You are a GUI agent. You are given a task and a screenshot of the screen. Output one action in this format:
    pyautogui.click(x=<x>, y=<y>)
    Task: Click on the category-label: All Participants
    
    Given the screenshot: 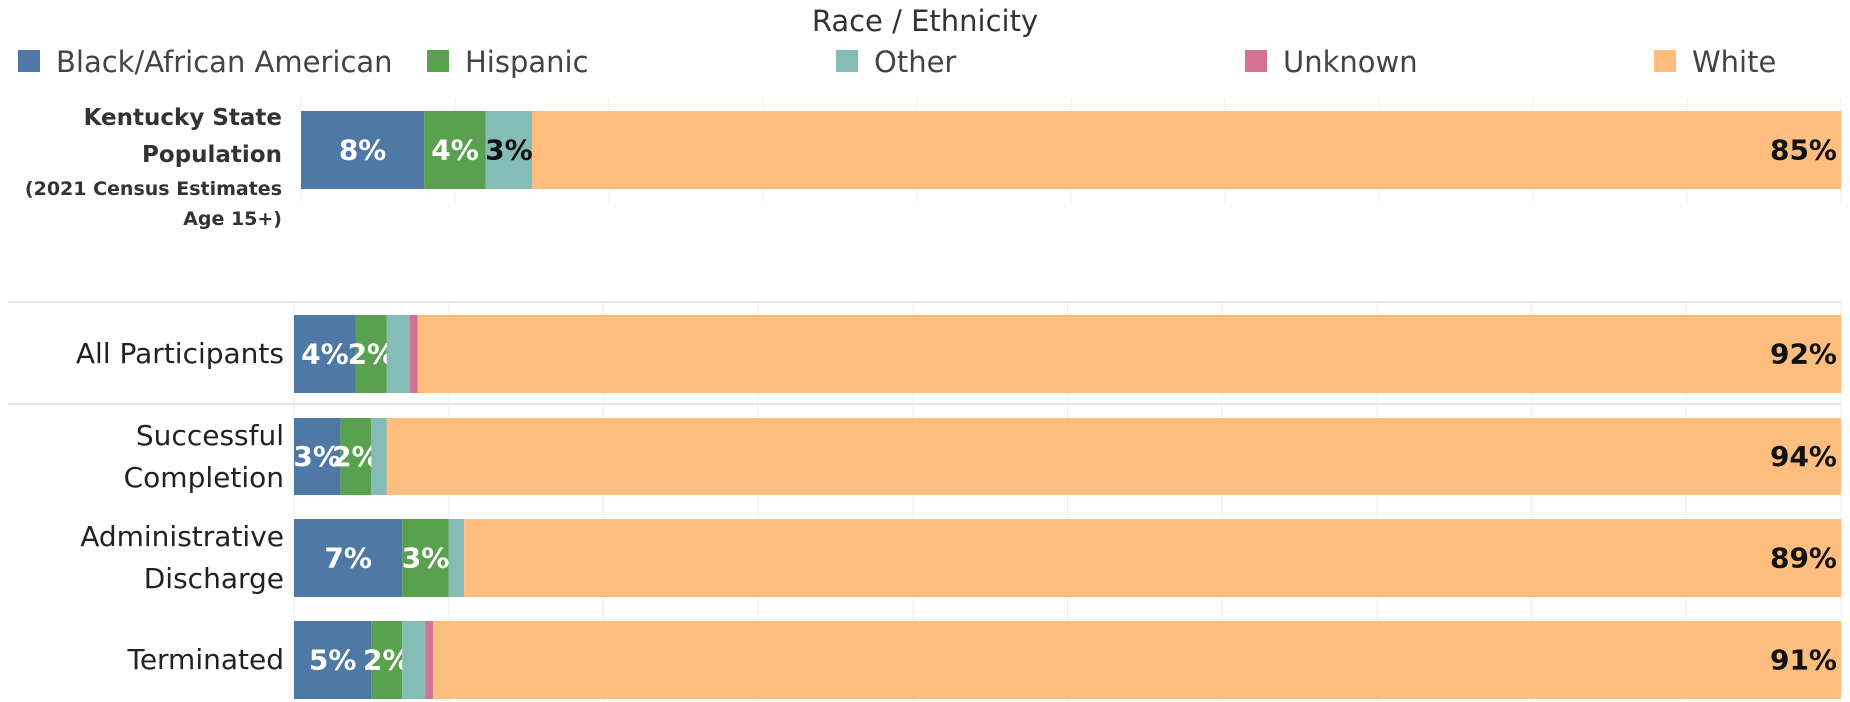 What is the action you would take?
    pyautogui.click(x=179, y=353)
    